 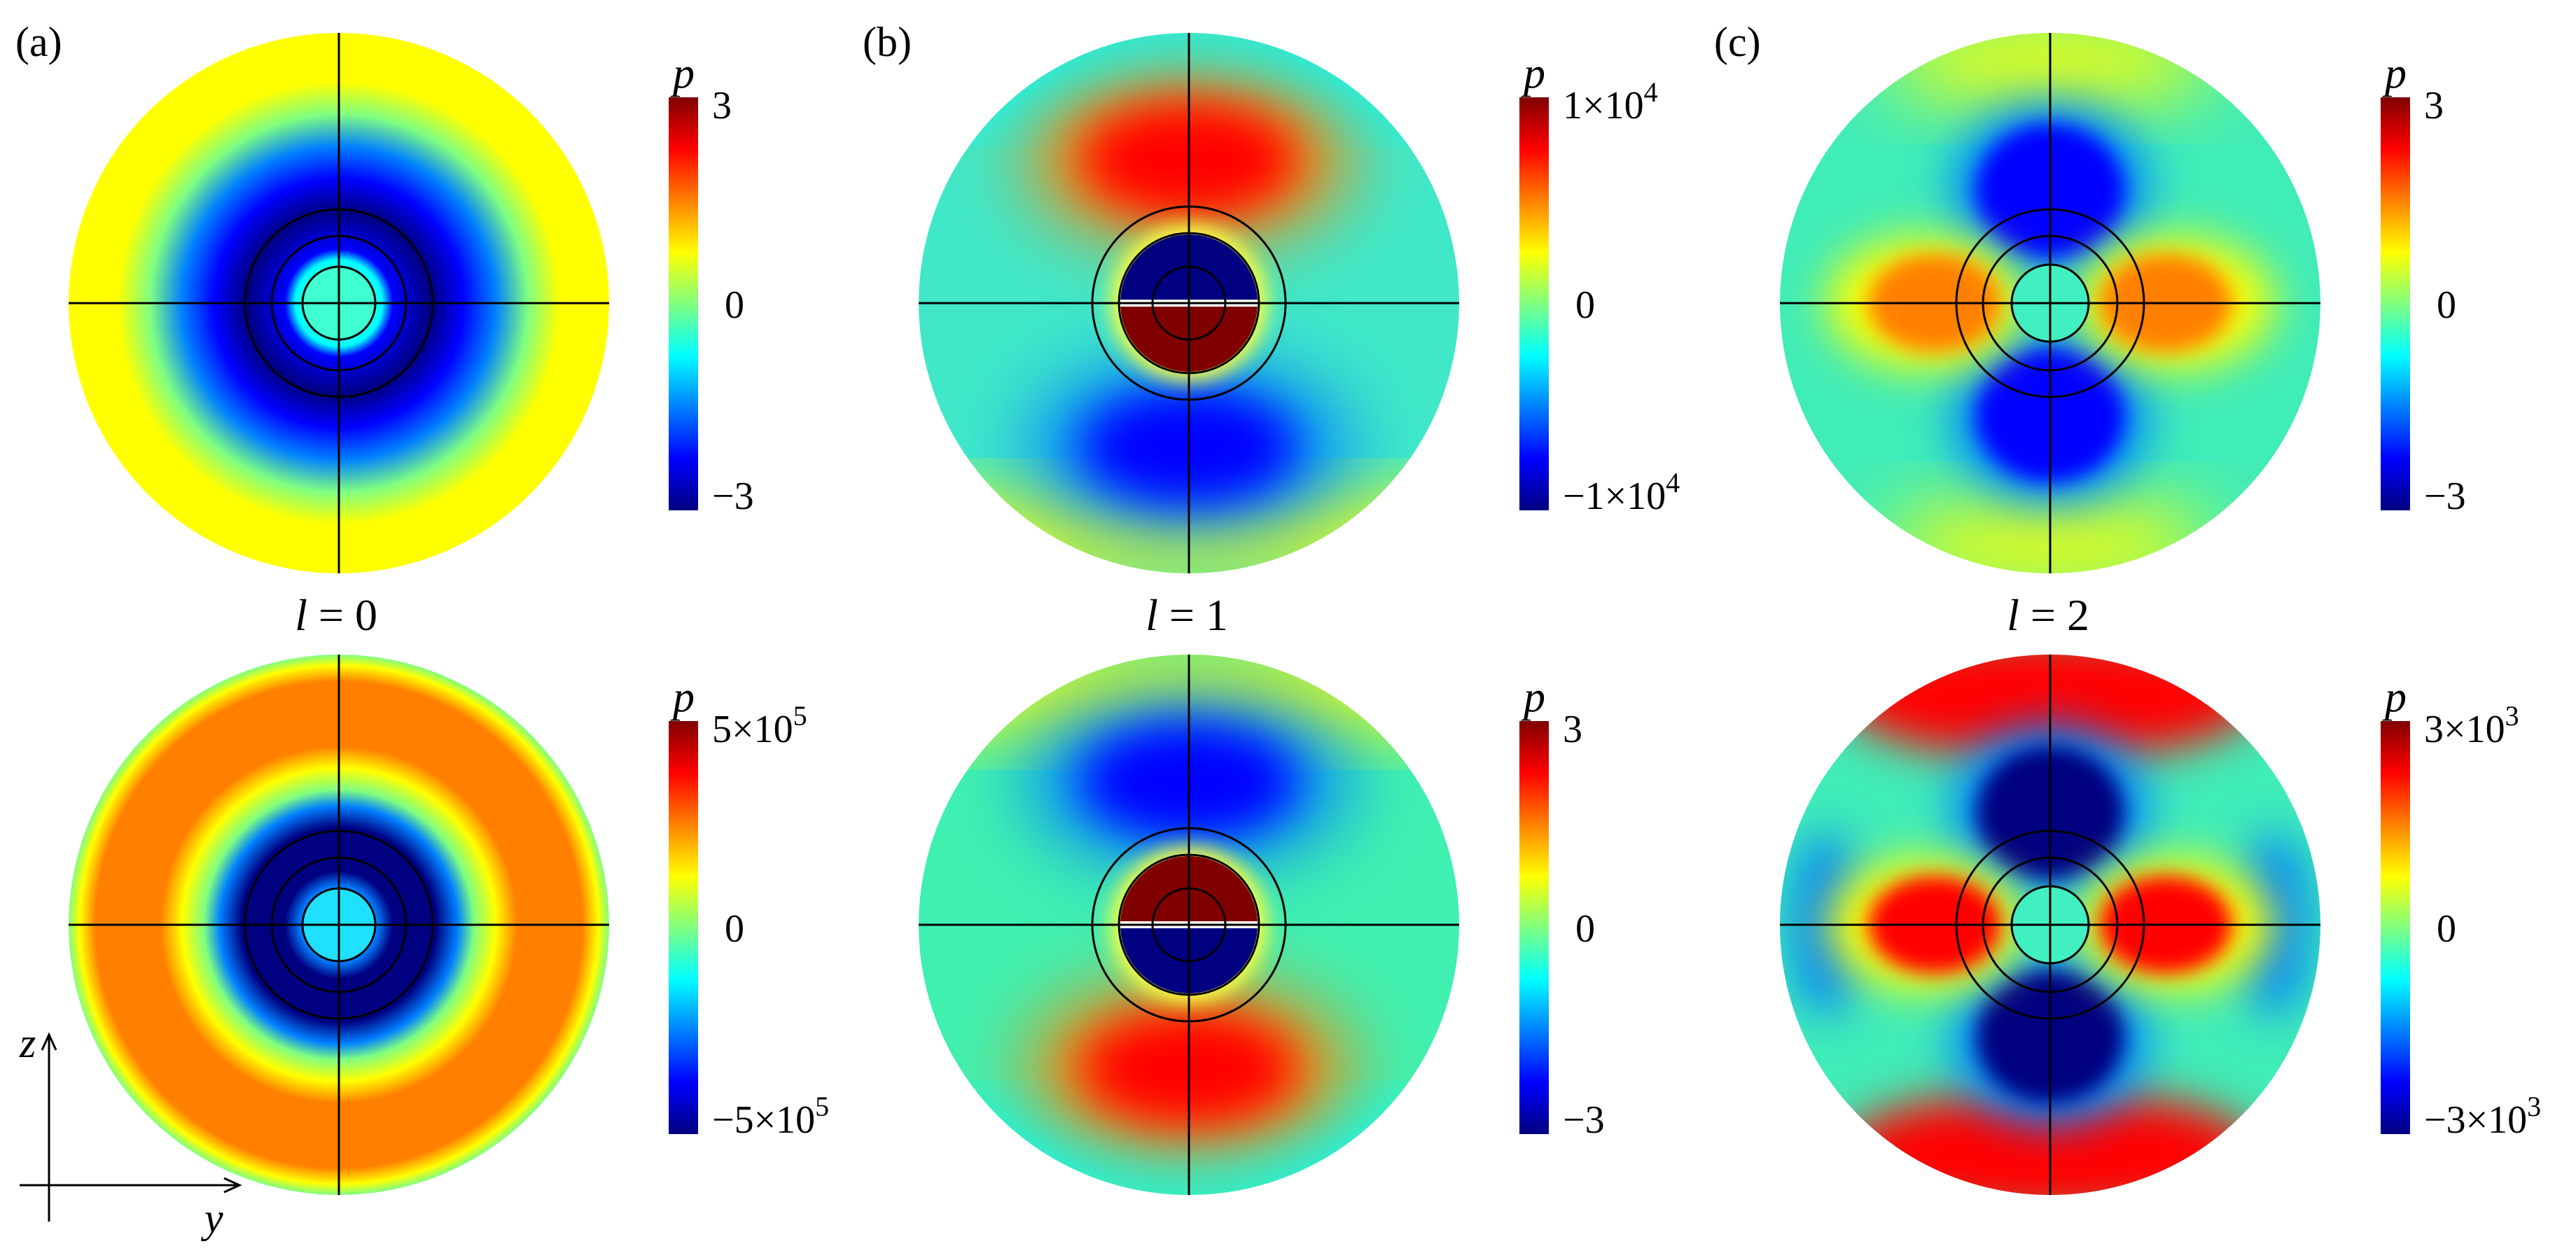 I want to click on column-label-c: (c), so click(x=1737, y=42).